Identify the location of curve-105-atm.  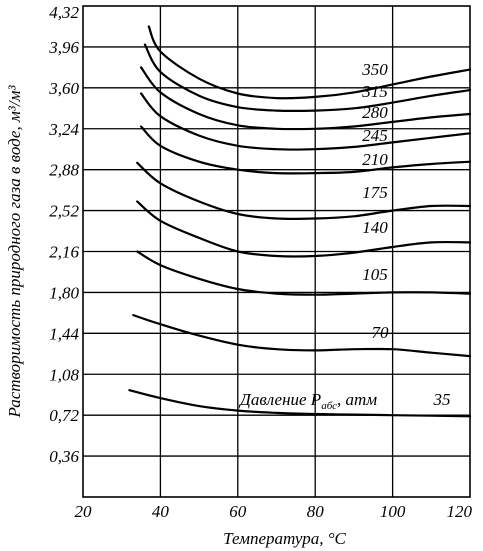
(304, 273).